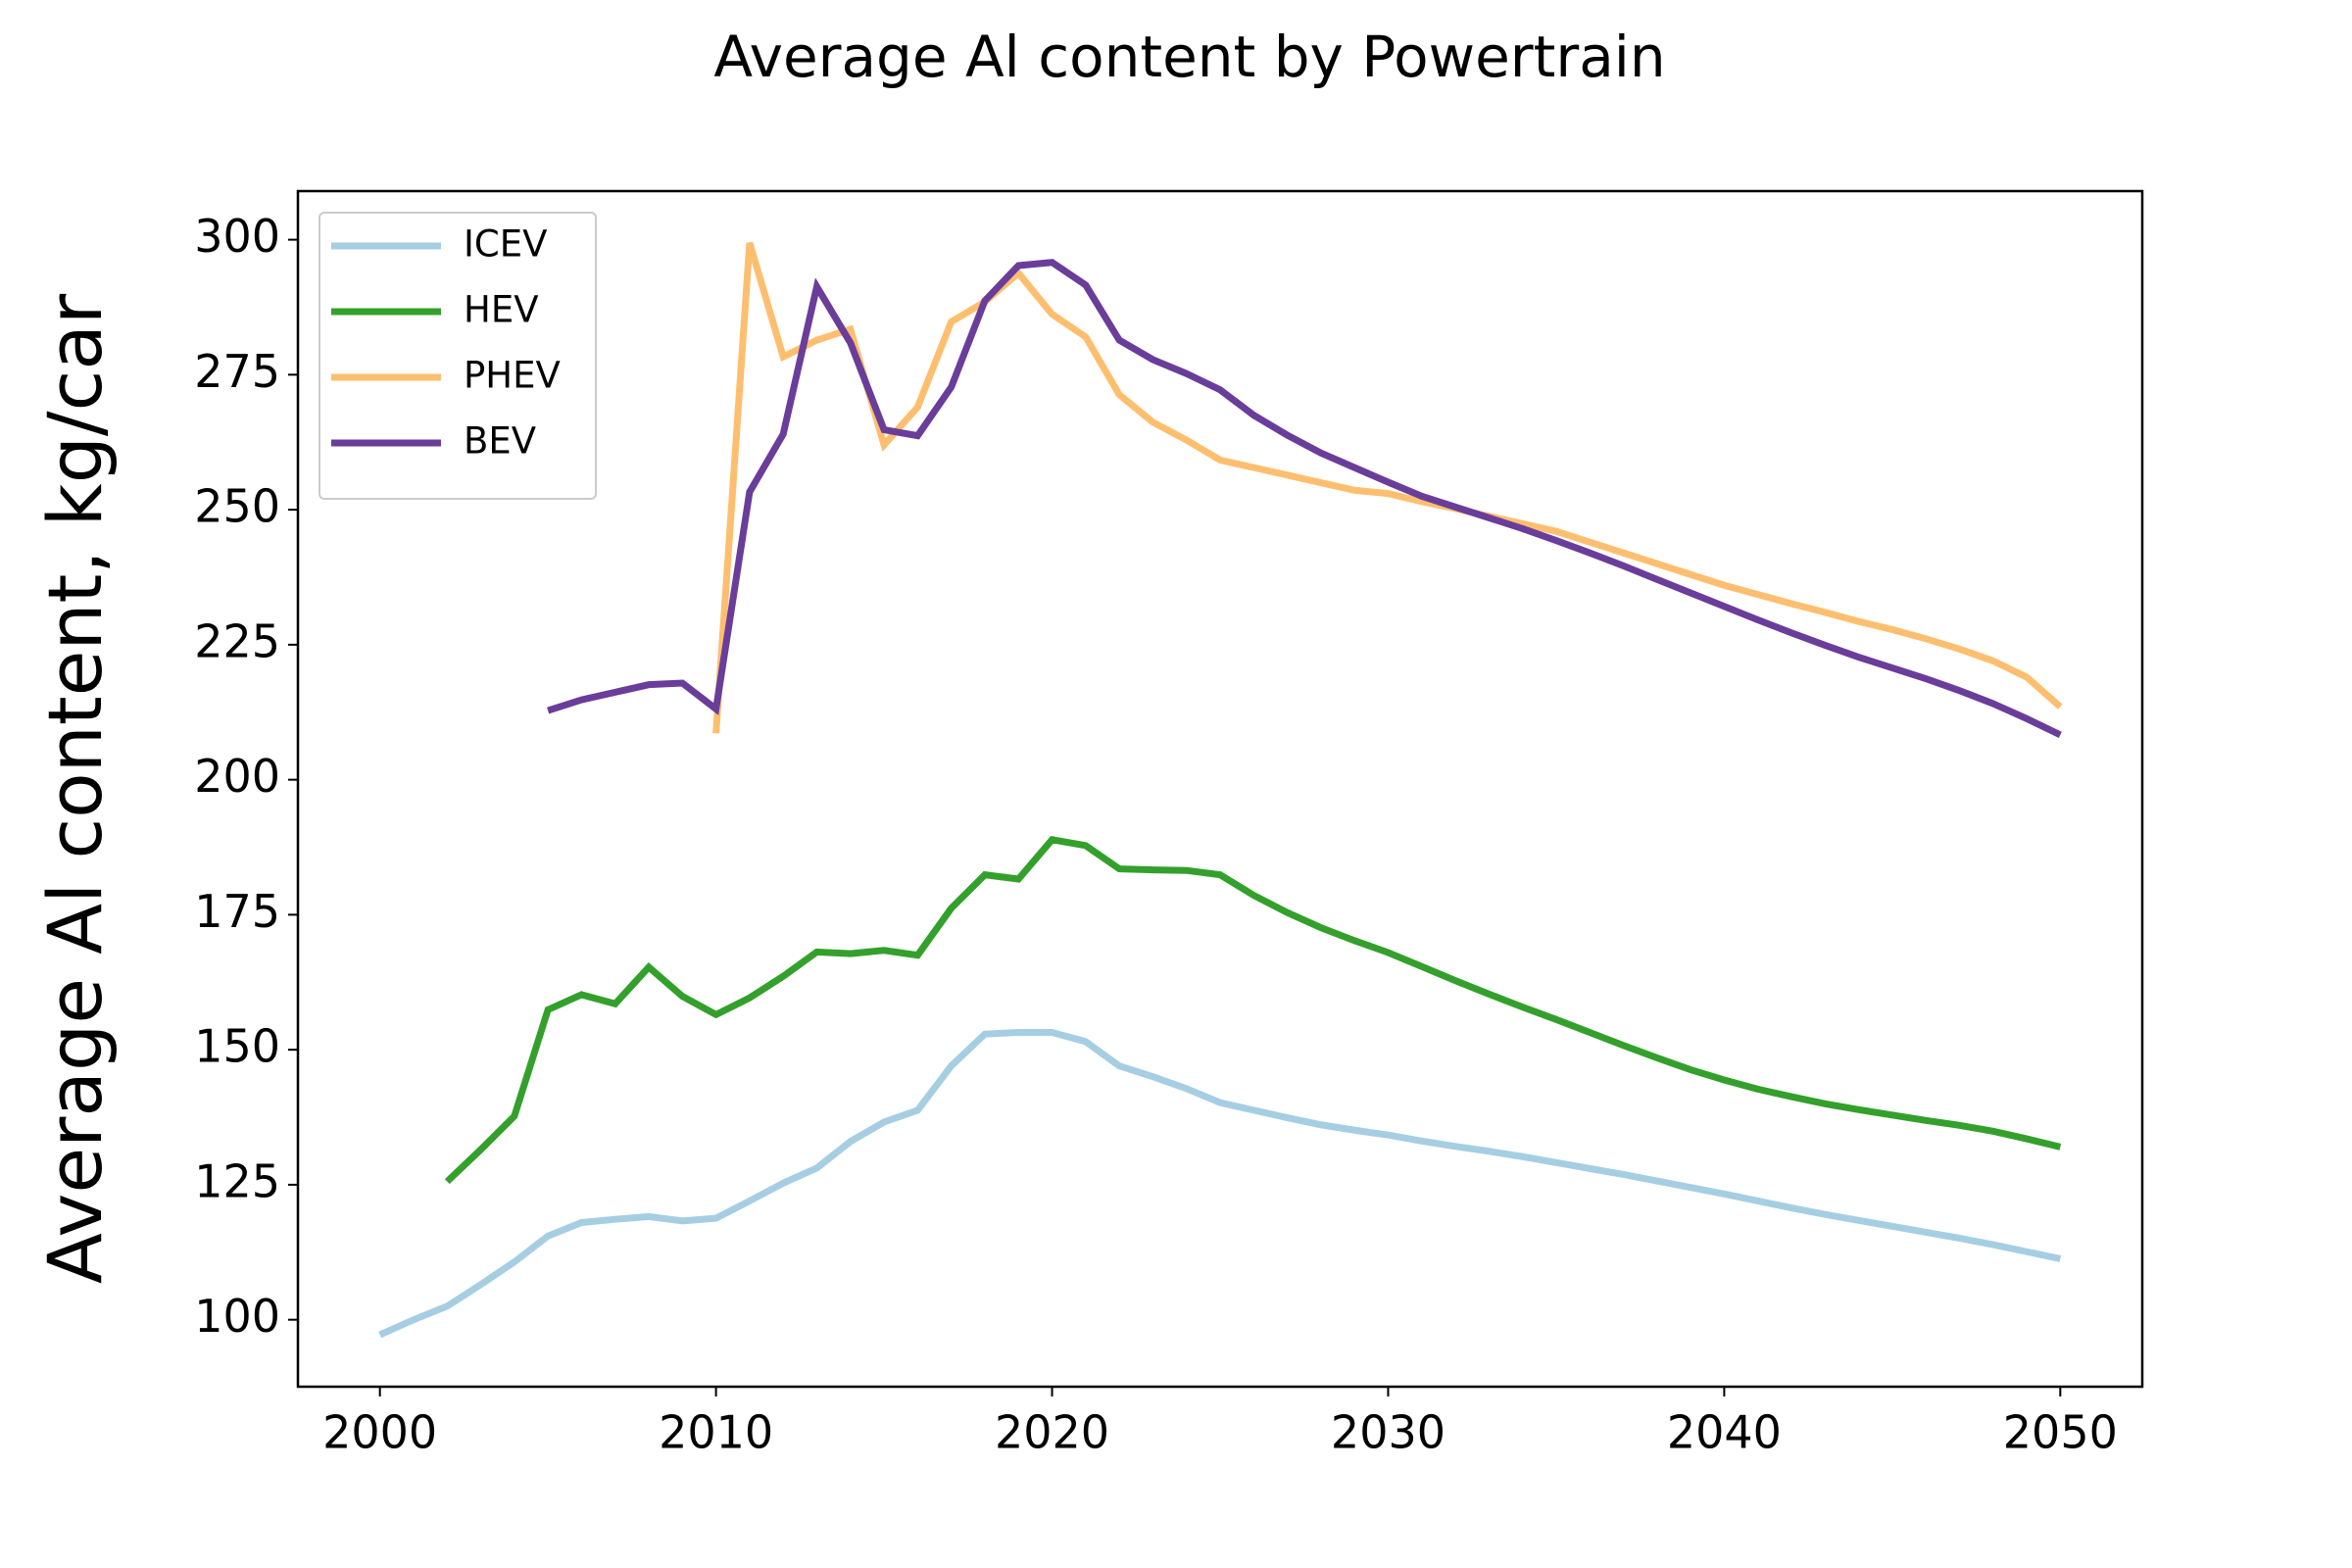 Image resolution: width=2352 pixels, height=1568 pixels. Describe the element at coordinates (1388, 1432) in the screenshot. I see `x-tick-label: 2030` at that location.